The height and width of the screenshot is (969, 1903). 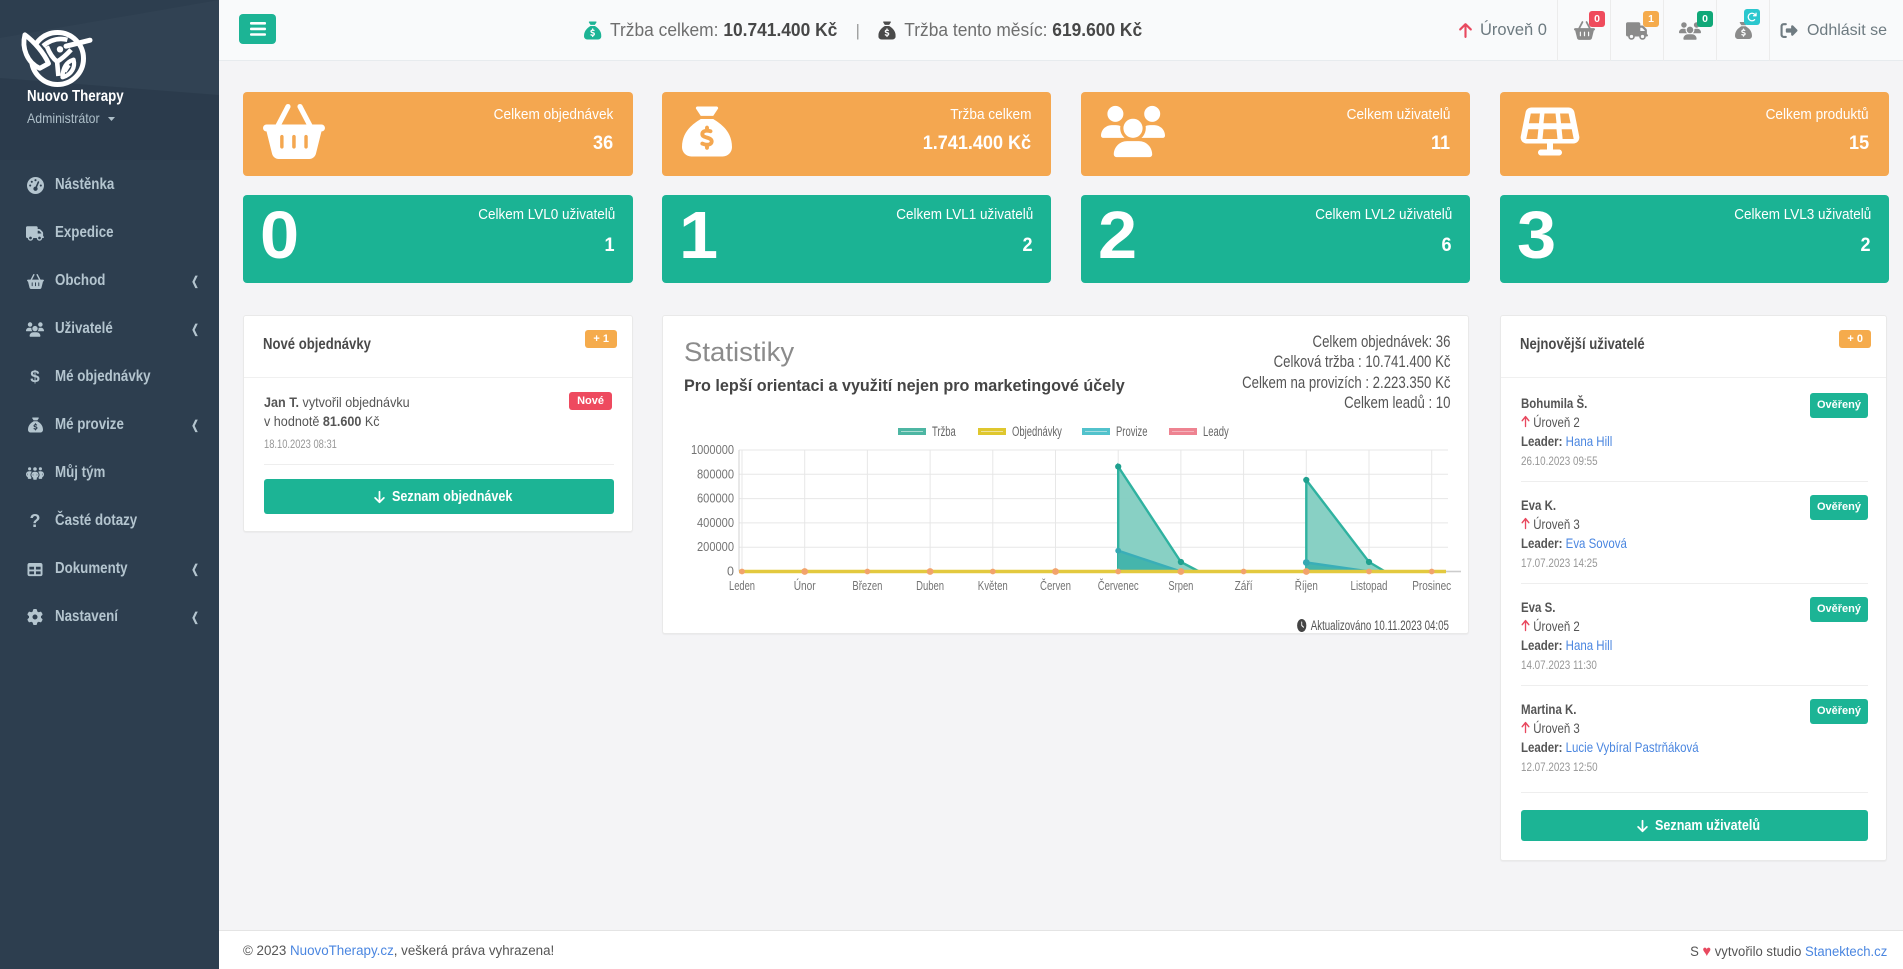 I want to click on svg-text: Květen, so click(x=993, y=586).